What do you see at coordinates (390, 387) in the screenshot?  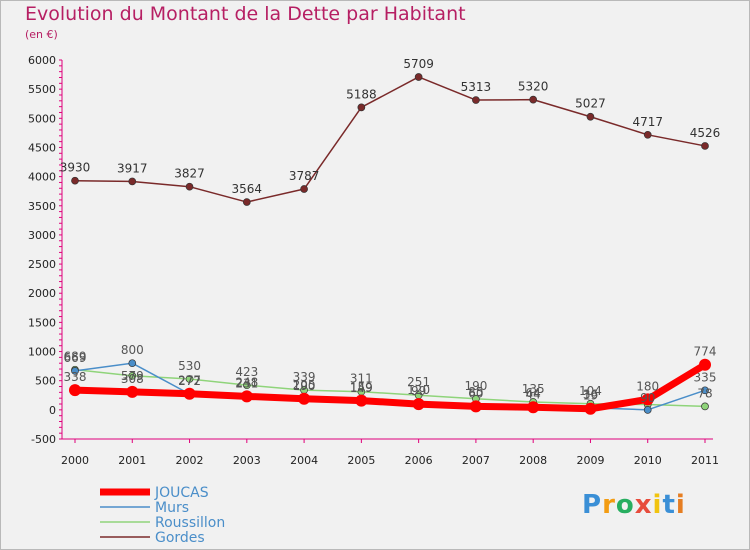 I see `series-line-joucas` at bounding box center [390, 387].